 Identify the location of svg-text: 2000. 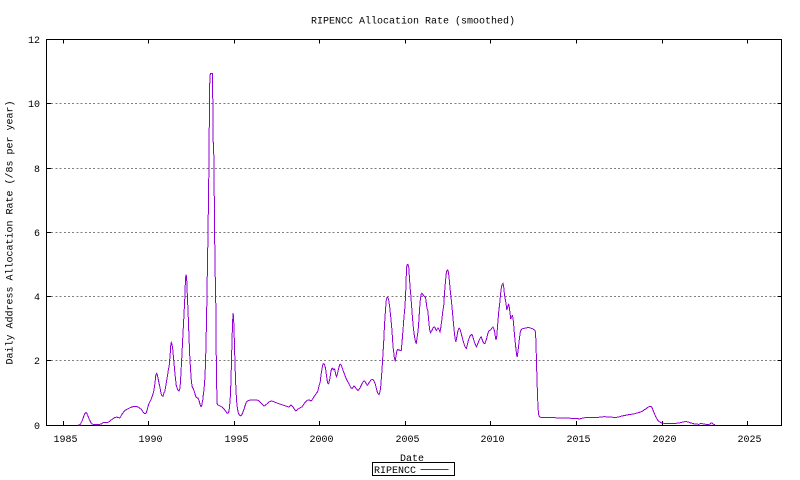
(321, 440).